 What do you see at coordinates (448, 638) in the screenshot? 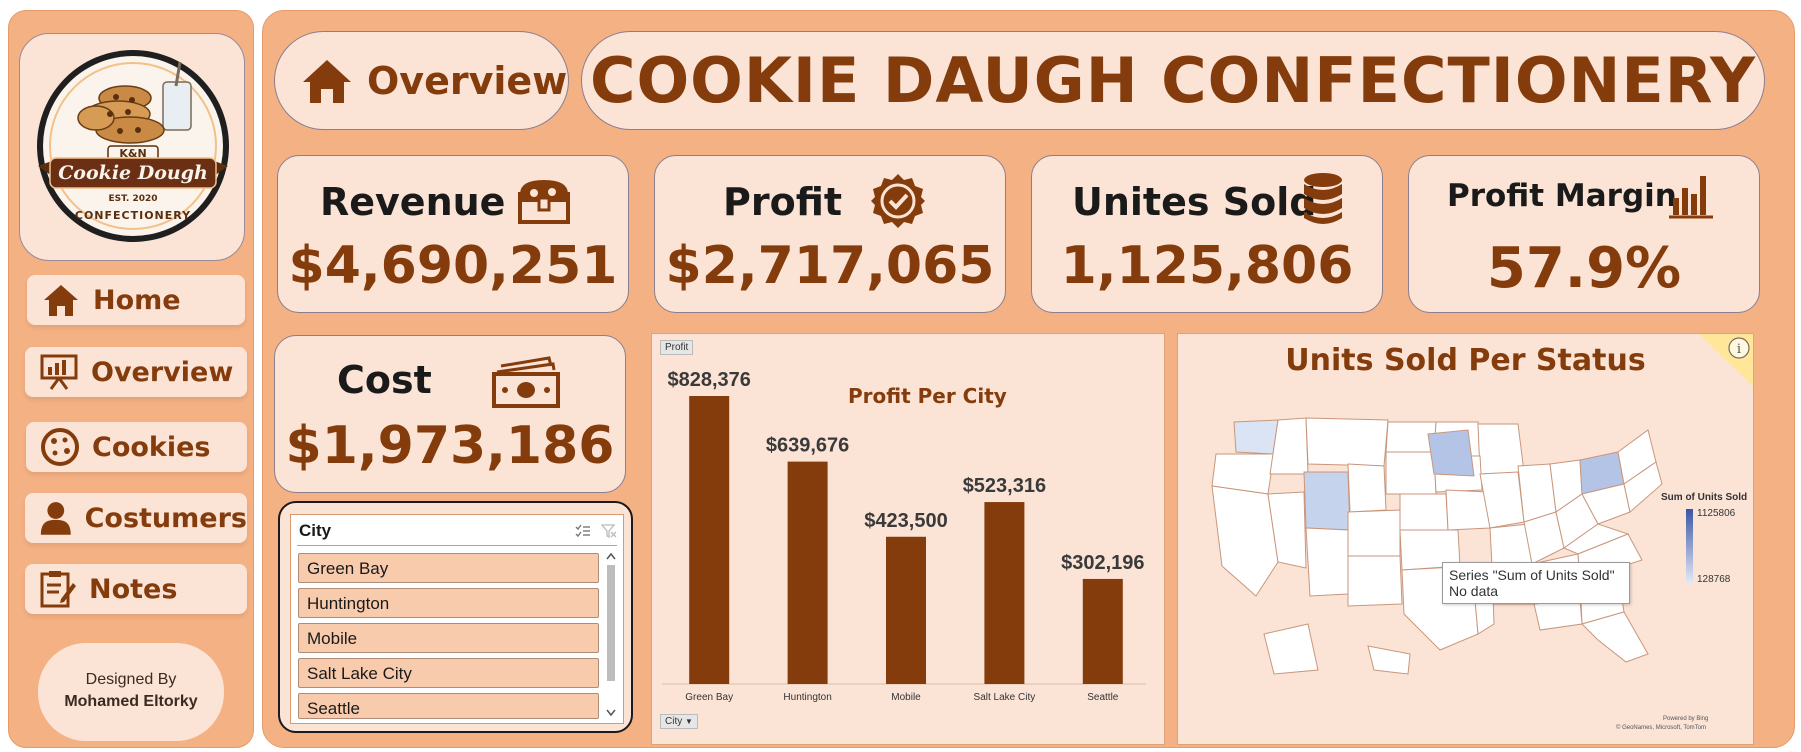
I see `slicer-item-mobile: Mobile` at bounding box center [448, 638].